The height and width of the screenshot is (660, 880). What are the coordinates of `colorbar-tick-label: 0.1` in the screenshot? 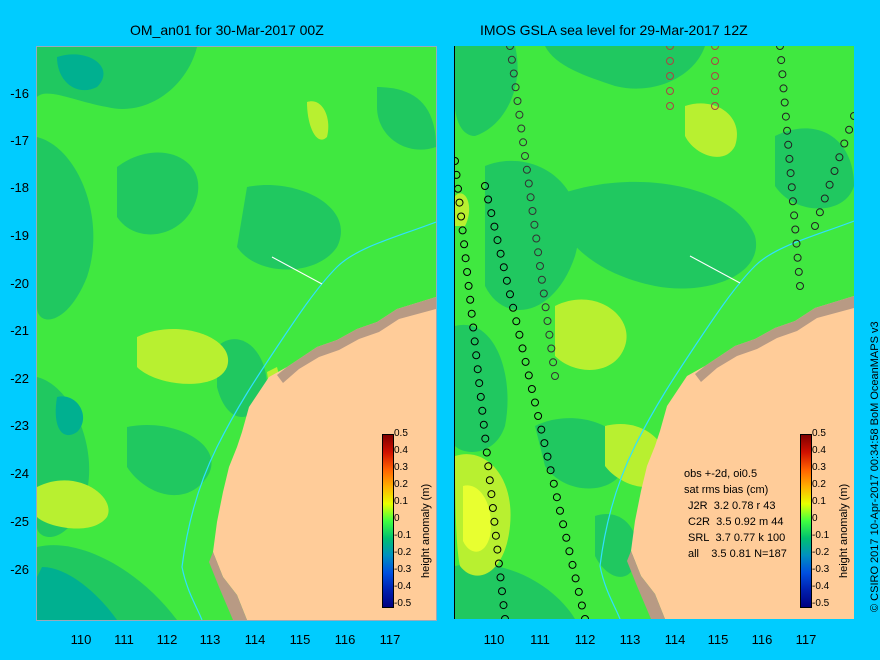 It's located at (819, 501).